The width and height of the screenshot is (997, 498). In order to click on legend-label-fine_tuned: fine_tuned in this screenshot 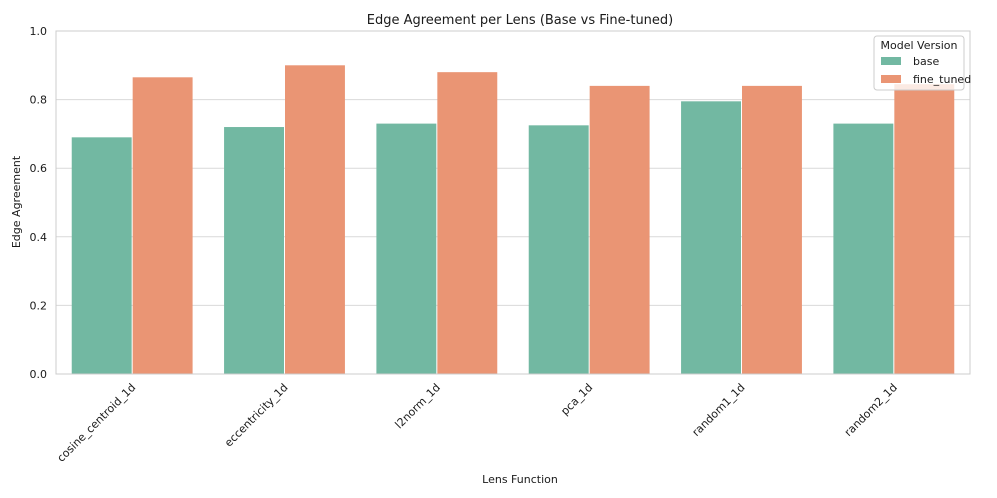, I will do `click(942, 79)`.